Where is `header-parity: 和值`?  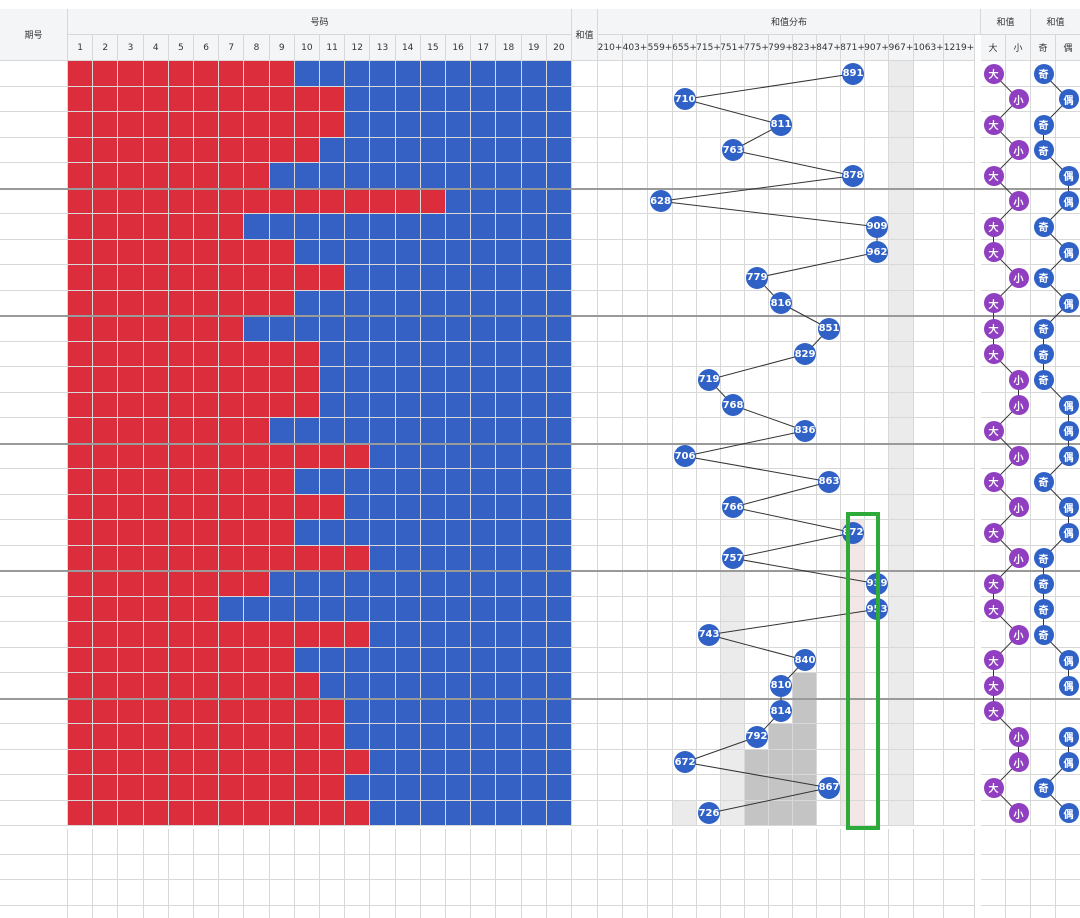 header-parity: 和值 is located at coordinates (1055, 22).